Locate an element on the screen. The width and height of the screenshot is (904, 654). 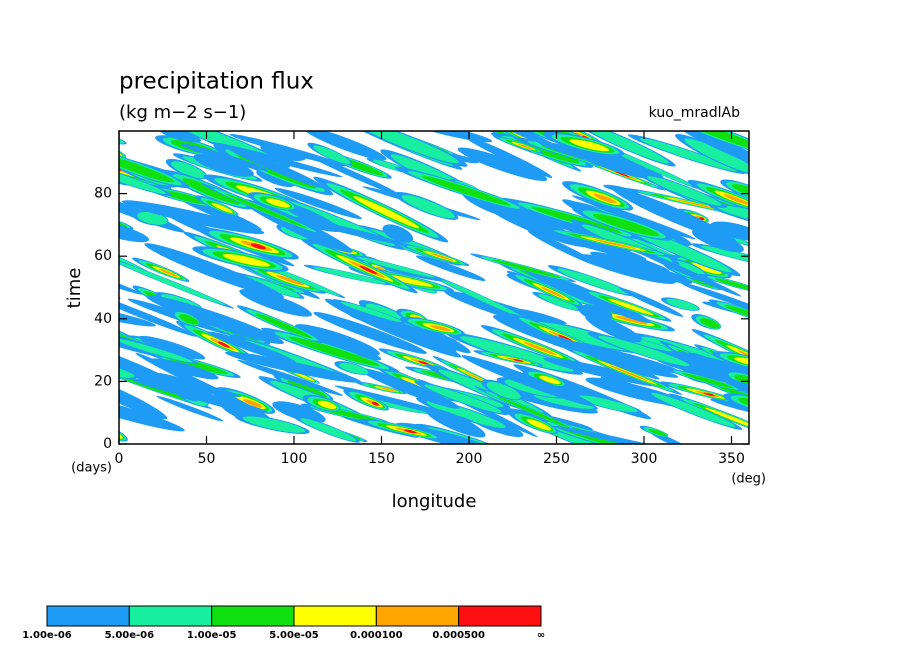
x-tick-label: 100 is located at coordinates (294, 459).